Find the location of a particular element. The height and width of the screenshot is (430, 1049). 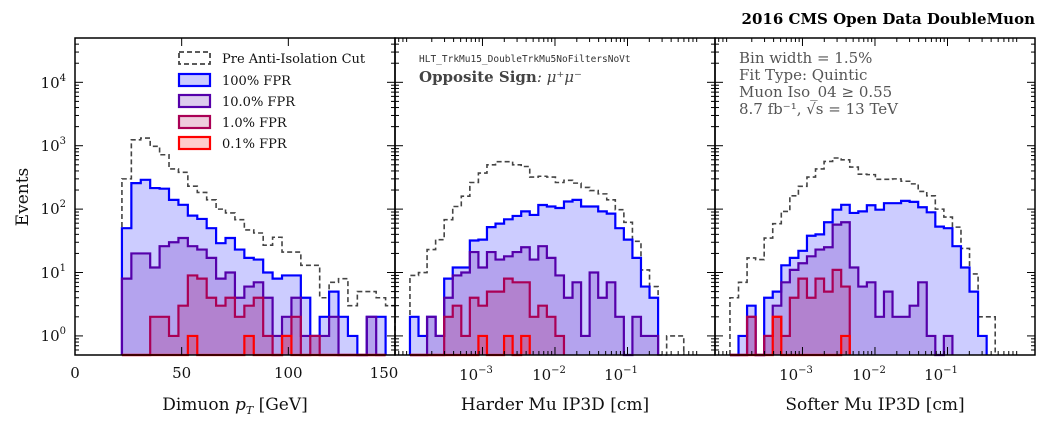

series-1-0-fpr is located at coordinates (790, 312).